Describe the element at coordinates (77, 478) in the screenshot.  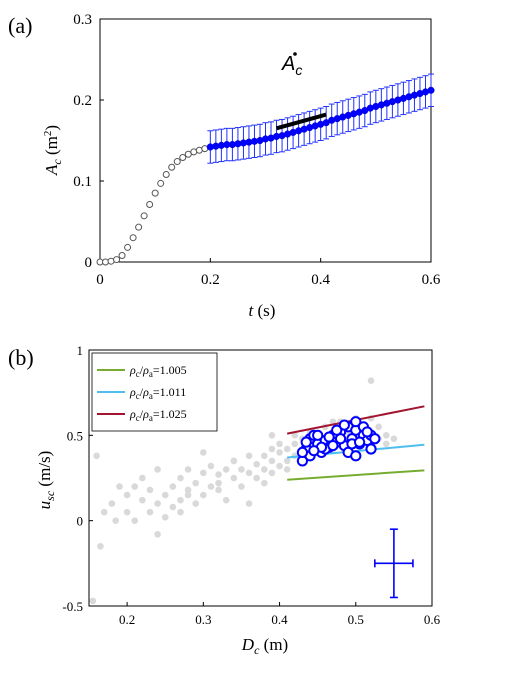
I see `panel-b-y-ticks: -0.5 0 0.5 1` at that location.